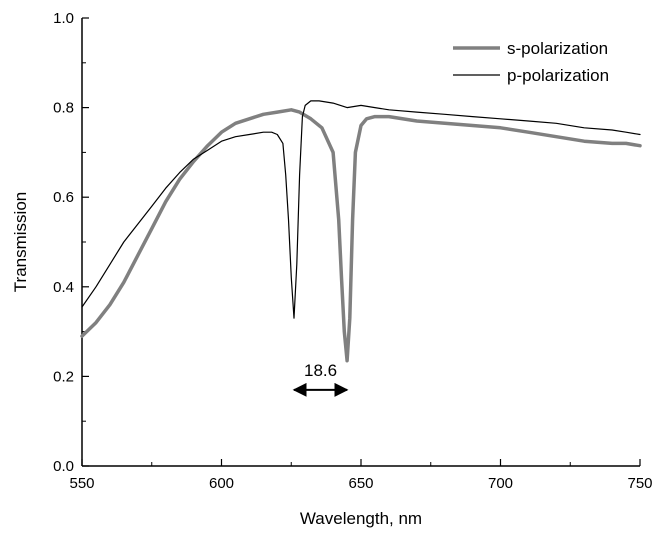  I want to click on y-tick-label: 0.6, so click(63, 197).